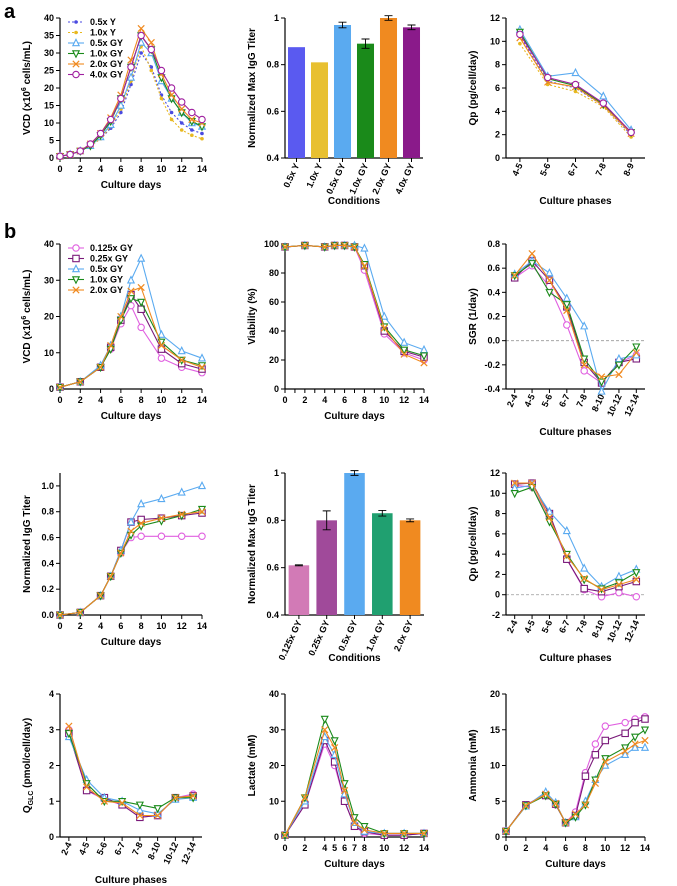 Image resolution: width=677 pixels, height=886 pixels. Describe the element at coordinates (51, 141) in the screenshot. I see `y-tick-label: 5` at that location.